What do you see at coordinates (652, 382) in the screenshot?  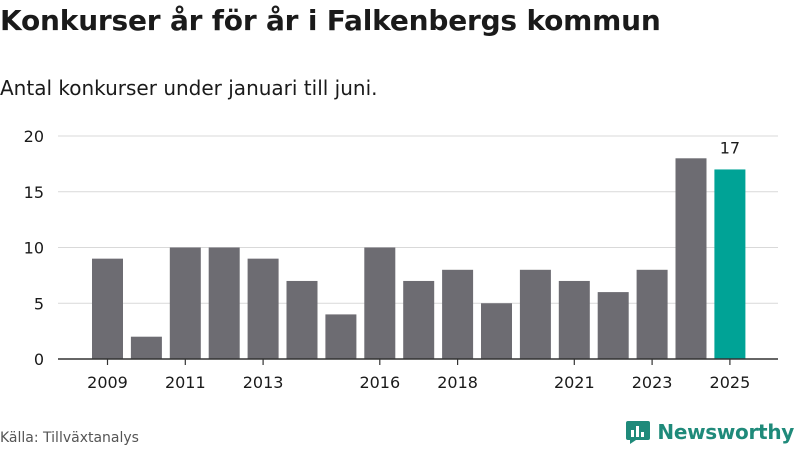 I see `x-tick-label: 2023` at bounding box center [652, 382].